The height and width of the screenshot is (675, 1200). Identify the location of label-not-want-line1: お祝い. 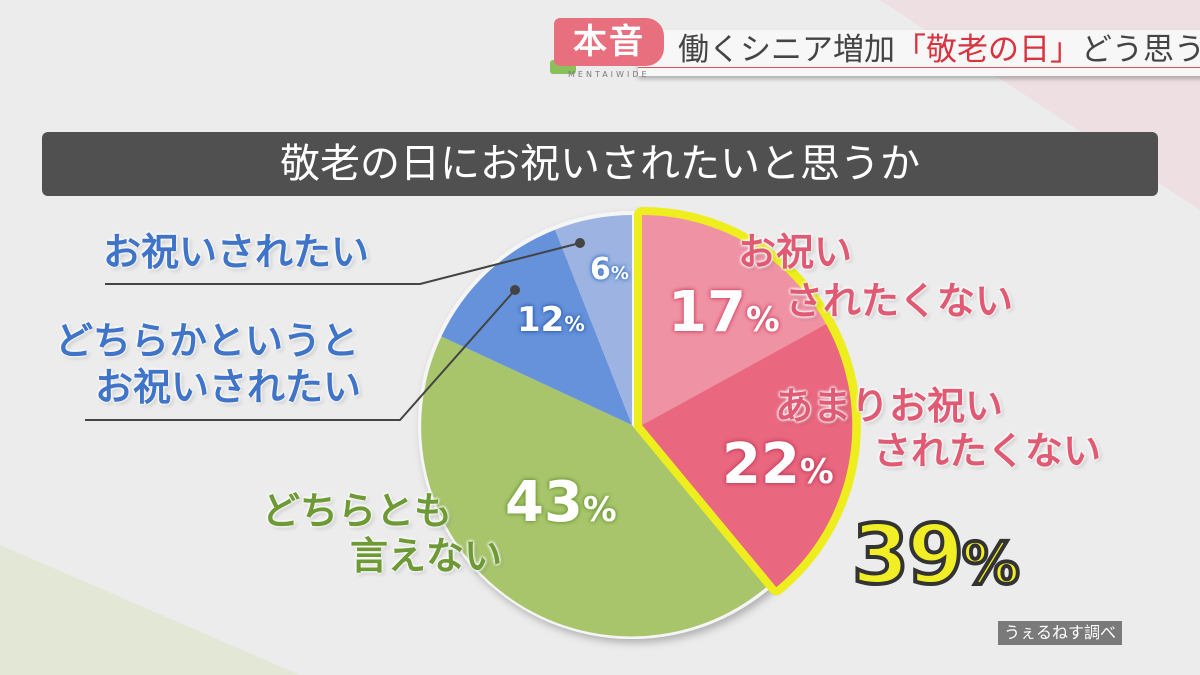
(795, 252).